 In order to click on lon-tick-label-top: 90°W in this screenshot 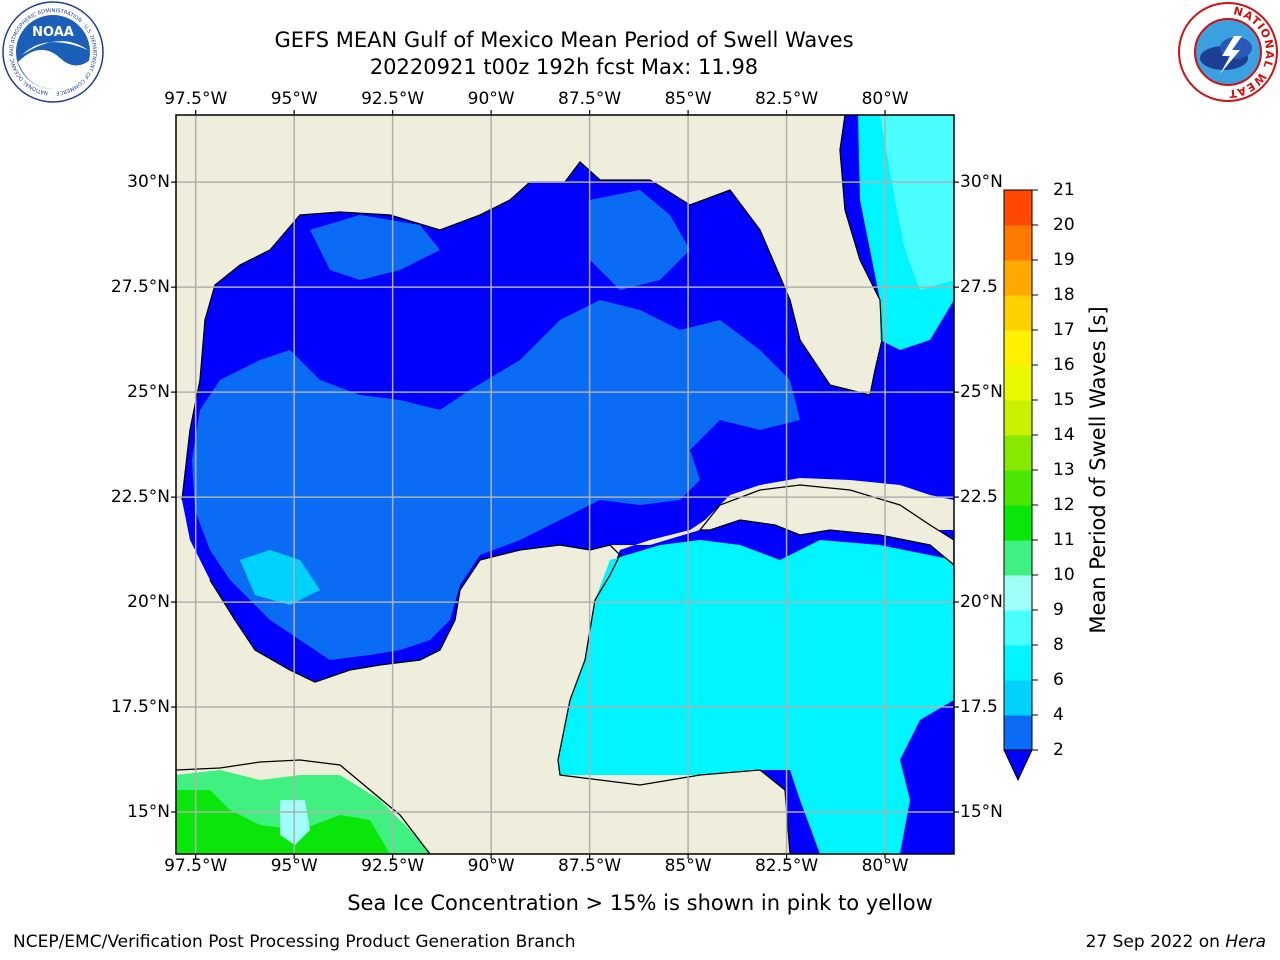, I will do `click(491, 99)`.